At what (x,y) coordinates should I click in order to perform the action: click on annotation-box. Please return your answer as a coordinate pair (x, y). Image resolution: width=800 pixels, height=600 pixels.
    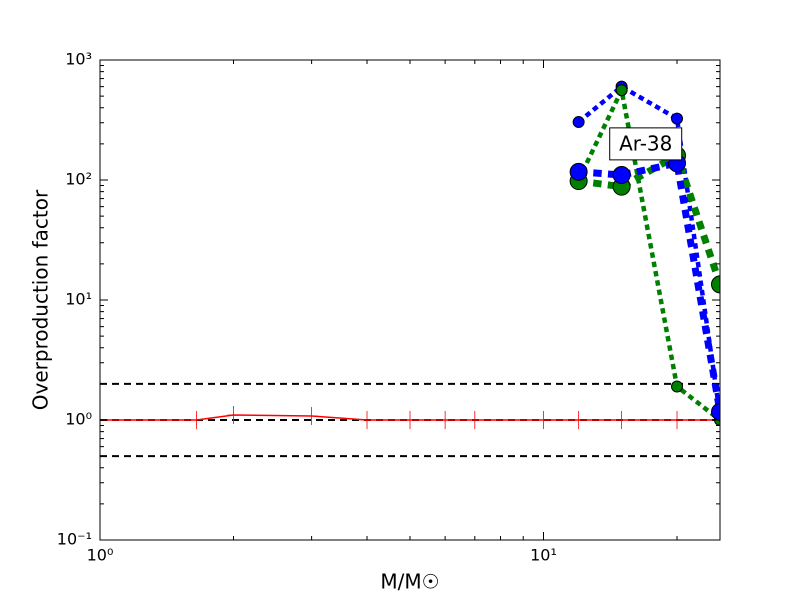
    Looking at the image, I should click on (646, 144).